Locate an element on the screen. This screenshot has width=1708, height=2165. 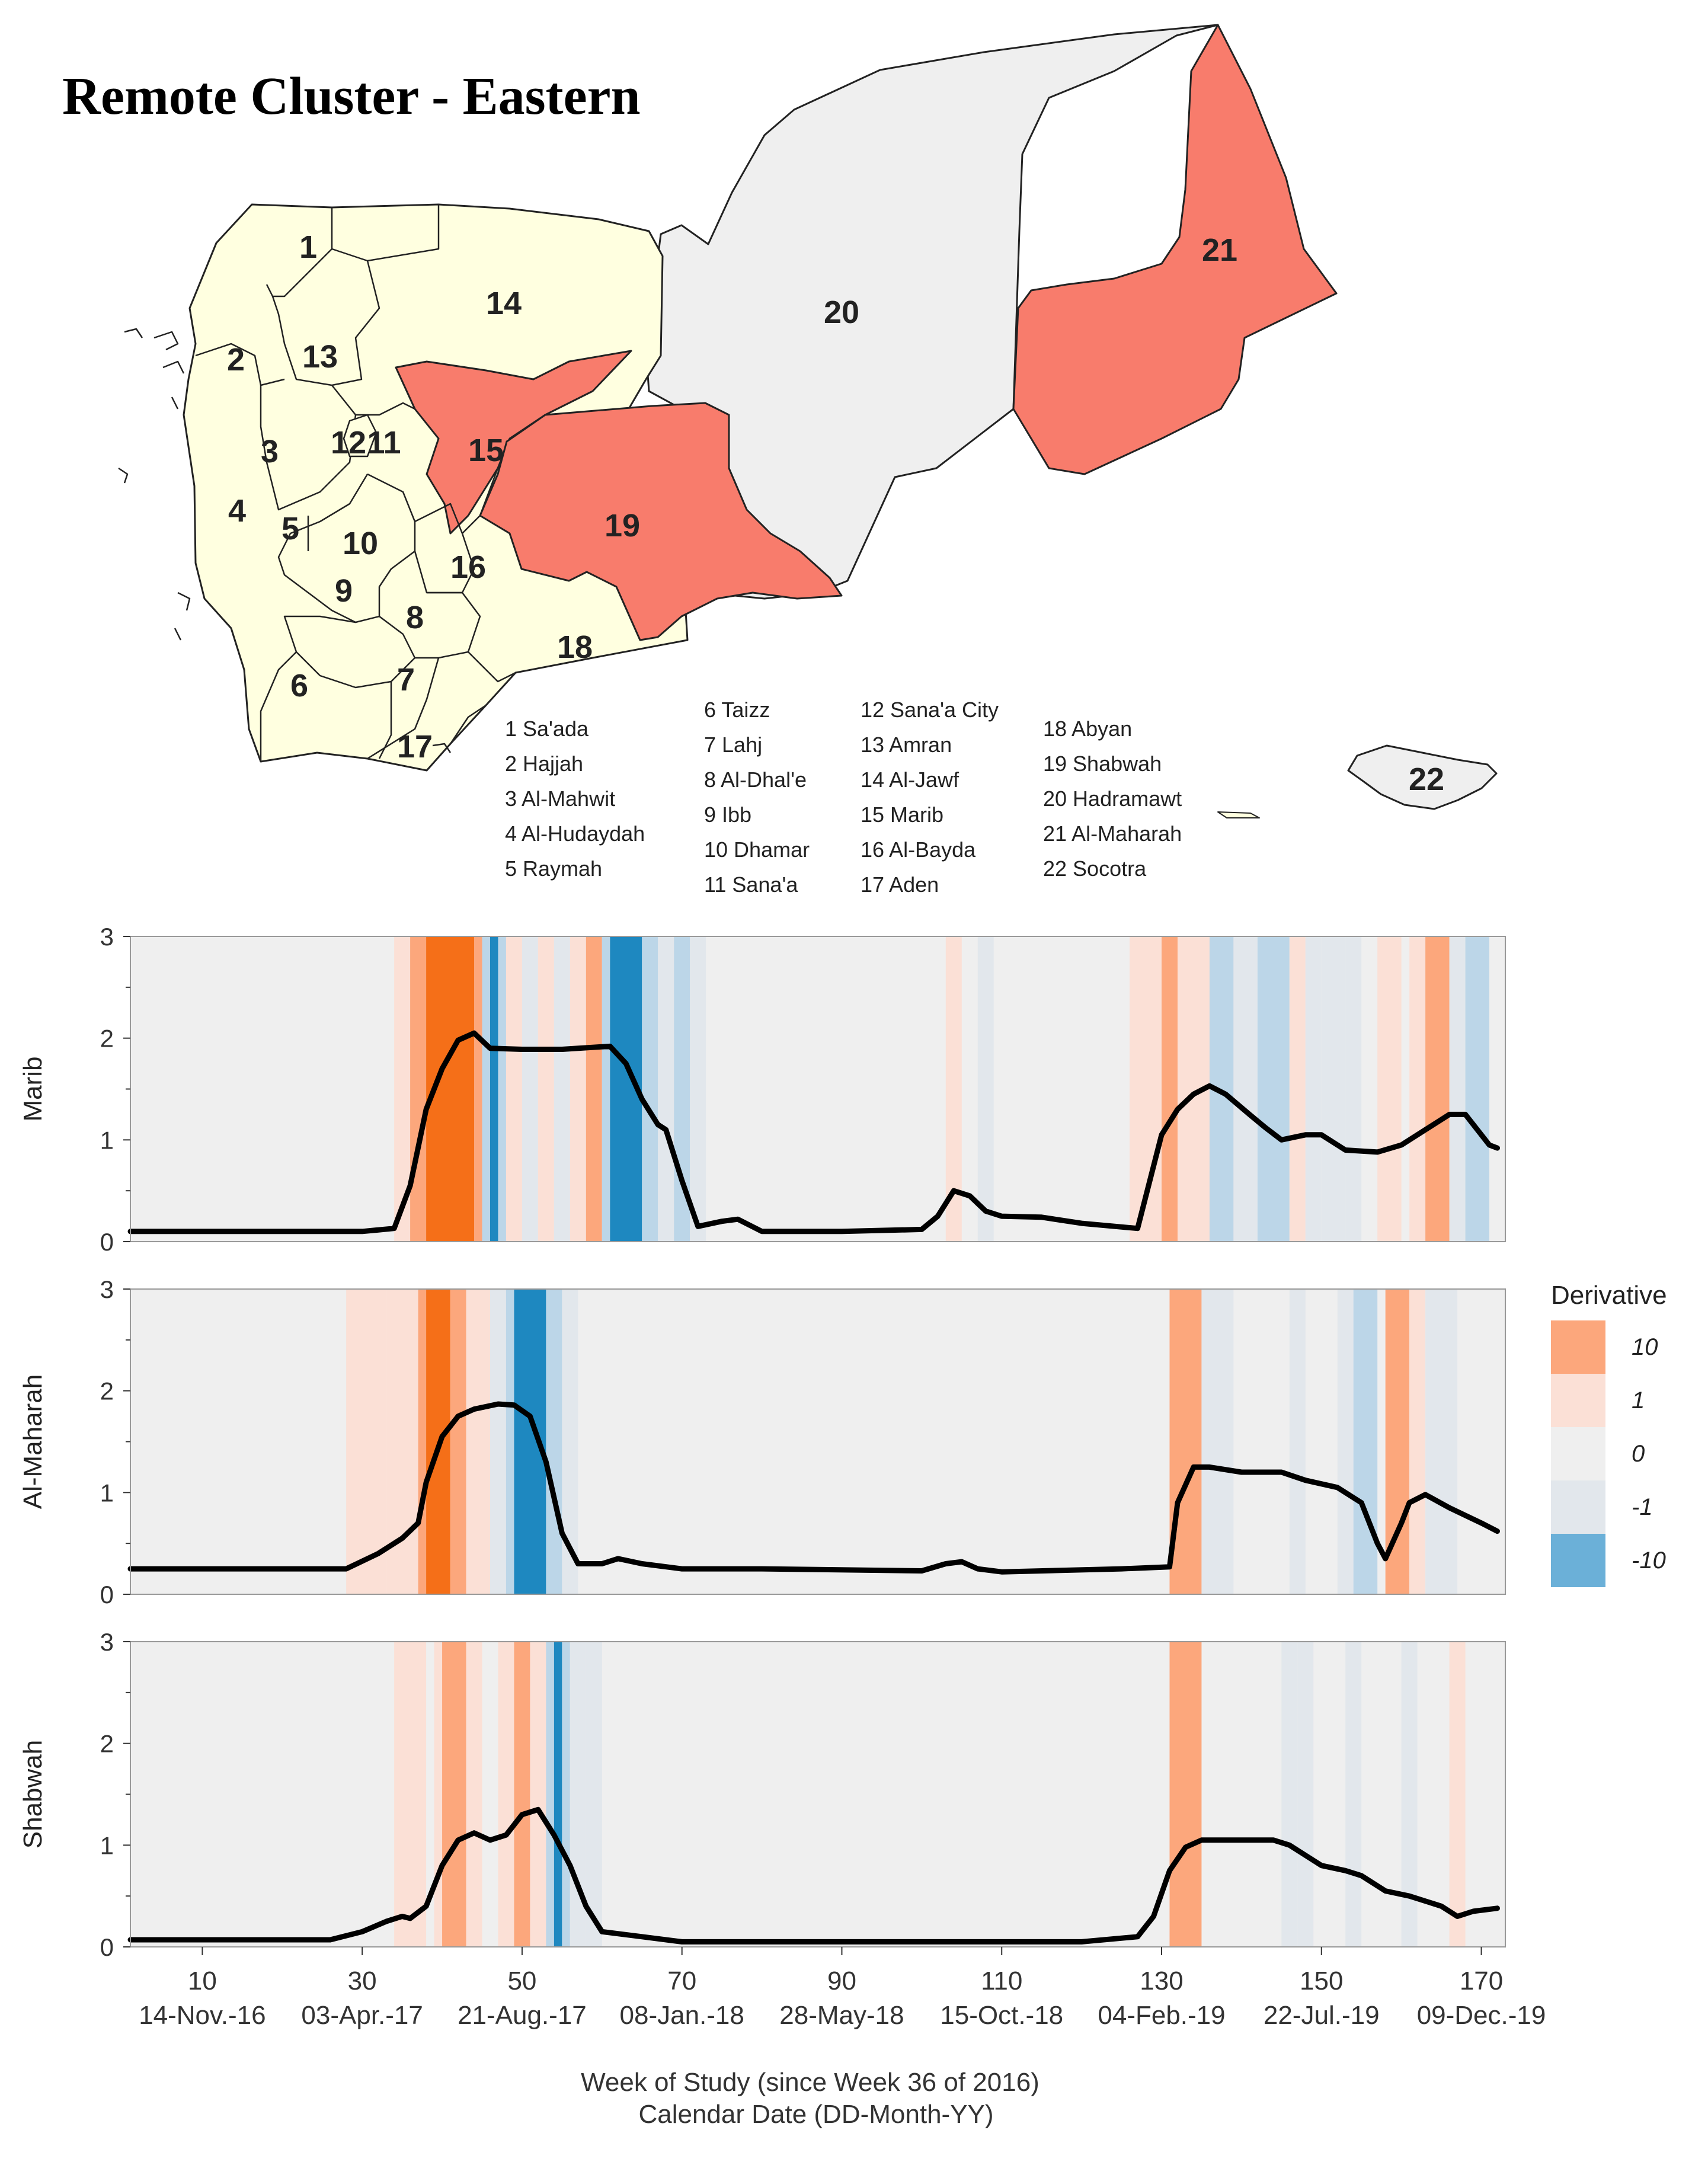
map-legend-item: 17 Aden is located at coordinates (900, 884).